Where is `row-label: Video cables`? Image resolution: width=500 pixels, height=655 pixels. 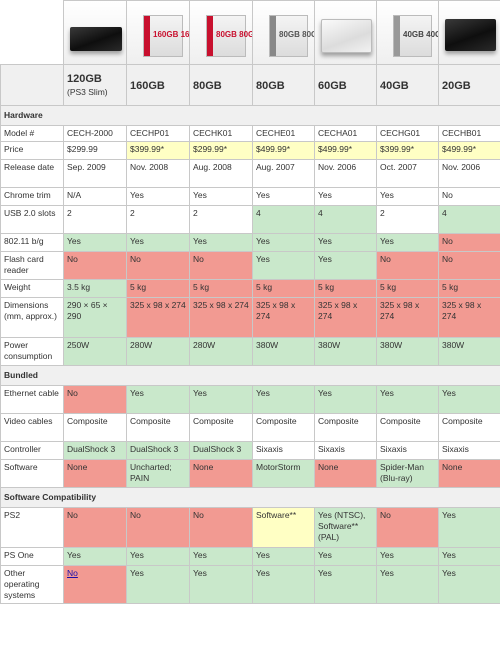 row-label: Video cables is located at coordinates (32, 427).